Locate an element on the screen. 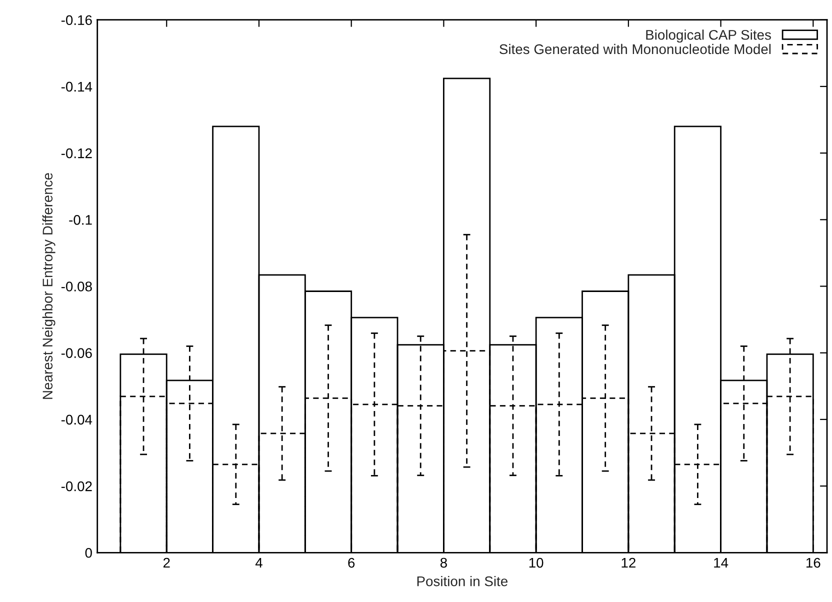 The image size is (832, 602). y-tick-label: -0.12 is located at coordinates (76, 153).